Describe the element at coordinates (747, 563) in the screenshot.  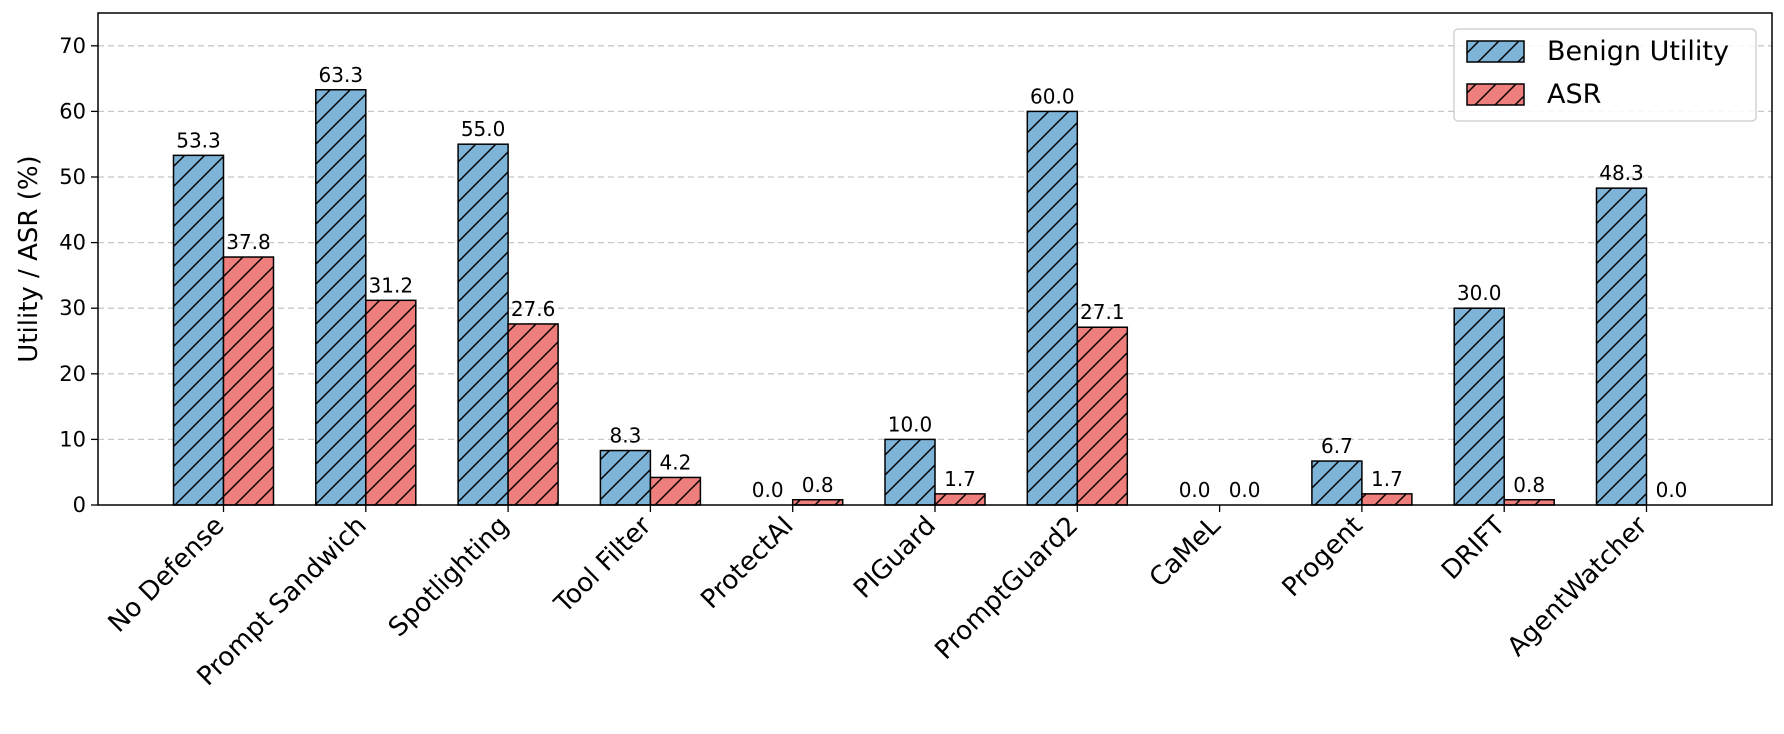
I see `x-tick-label: ProtectAI` at that location.